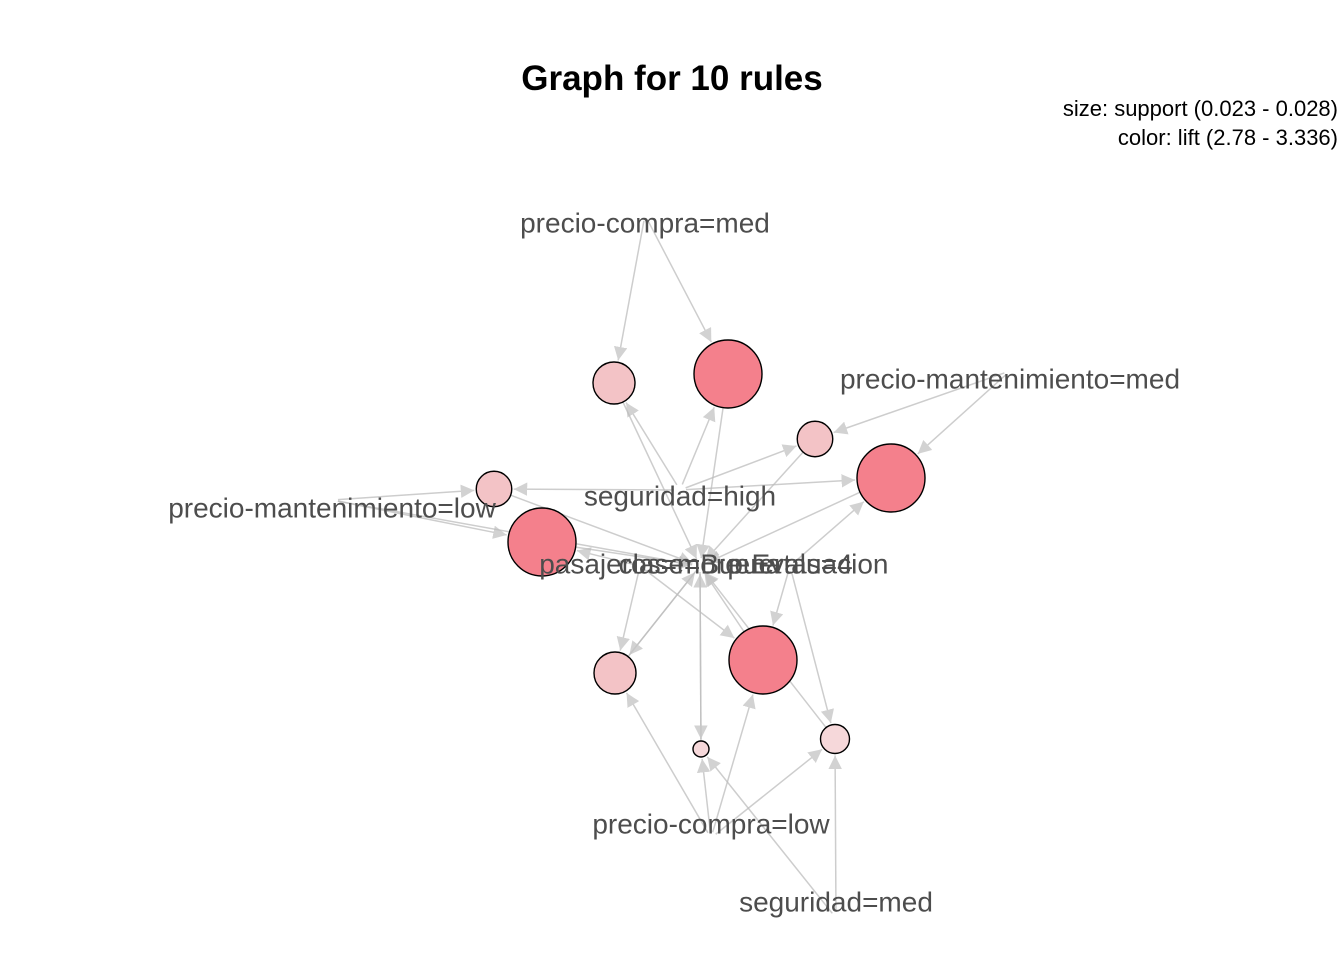 This screenshot has height=960, width=1344. I want to click on legend-size: size: support (0.023 - 0.028), so click(1200, 108).